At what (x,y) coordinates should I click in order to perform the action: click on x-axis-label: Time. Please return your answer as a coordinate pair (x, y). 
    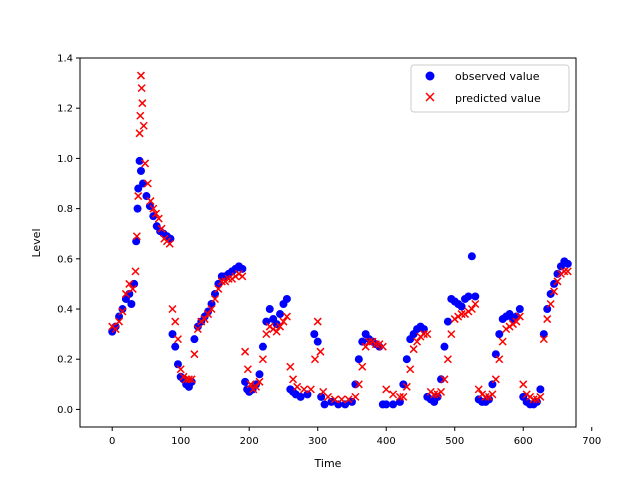
    Looking at the image, I should click on (328, 463).